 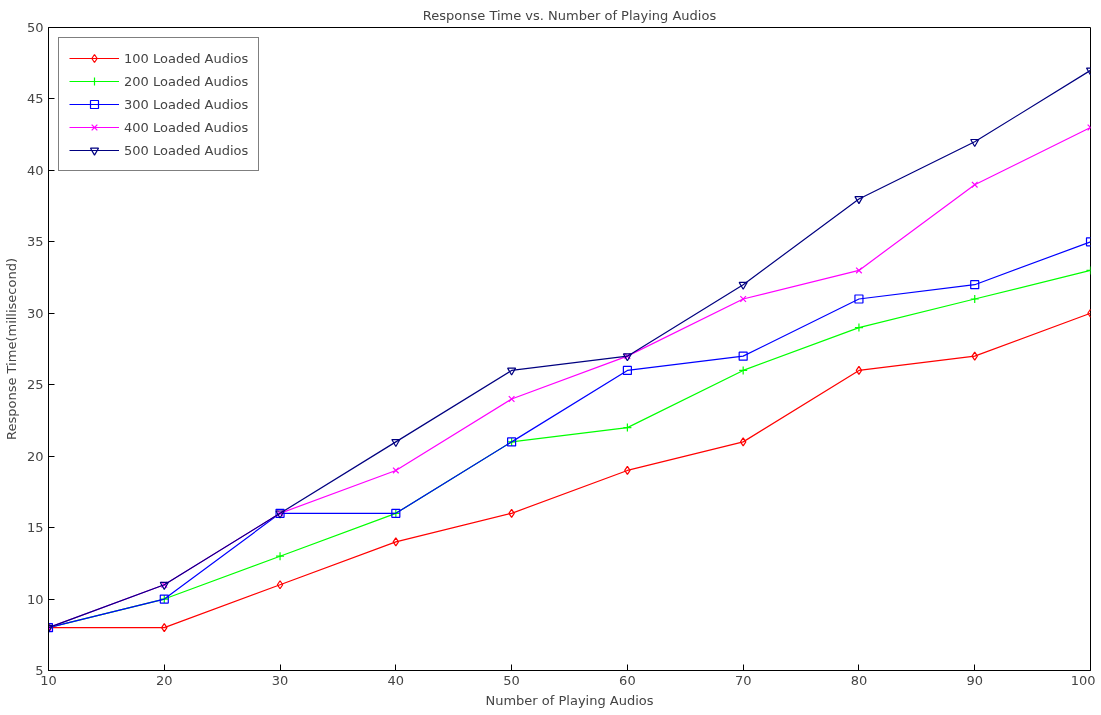 I want to click on y-tick-label: 45, so click(x=35, y=99).